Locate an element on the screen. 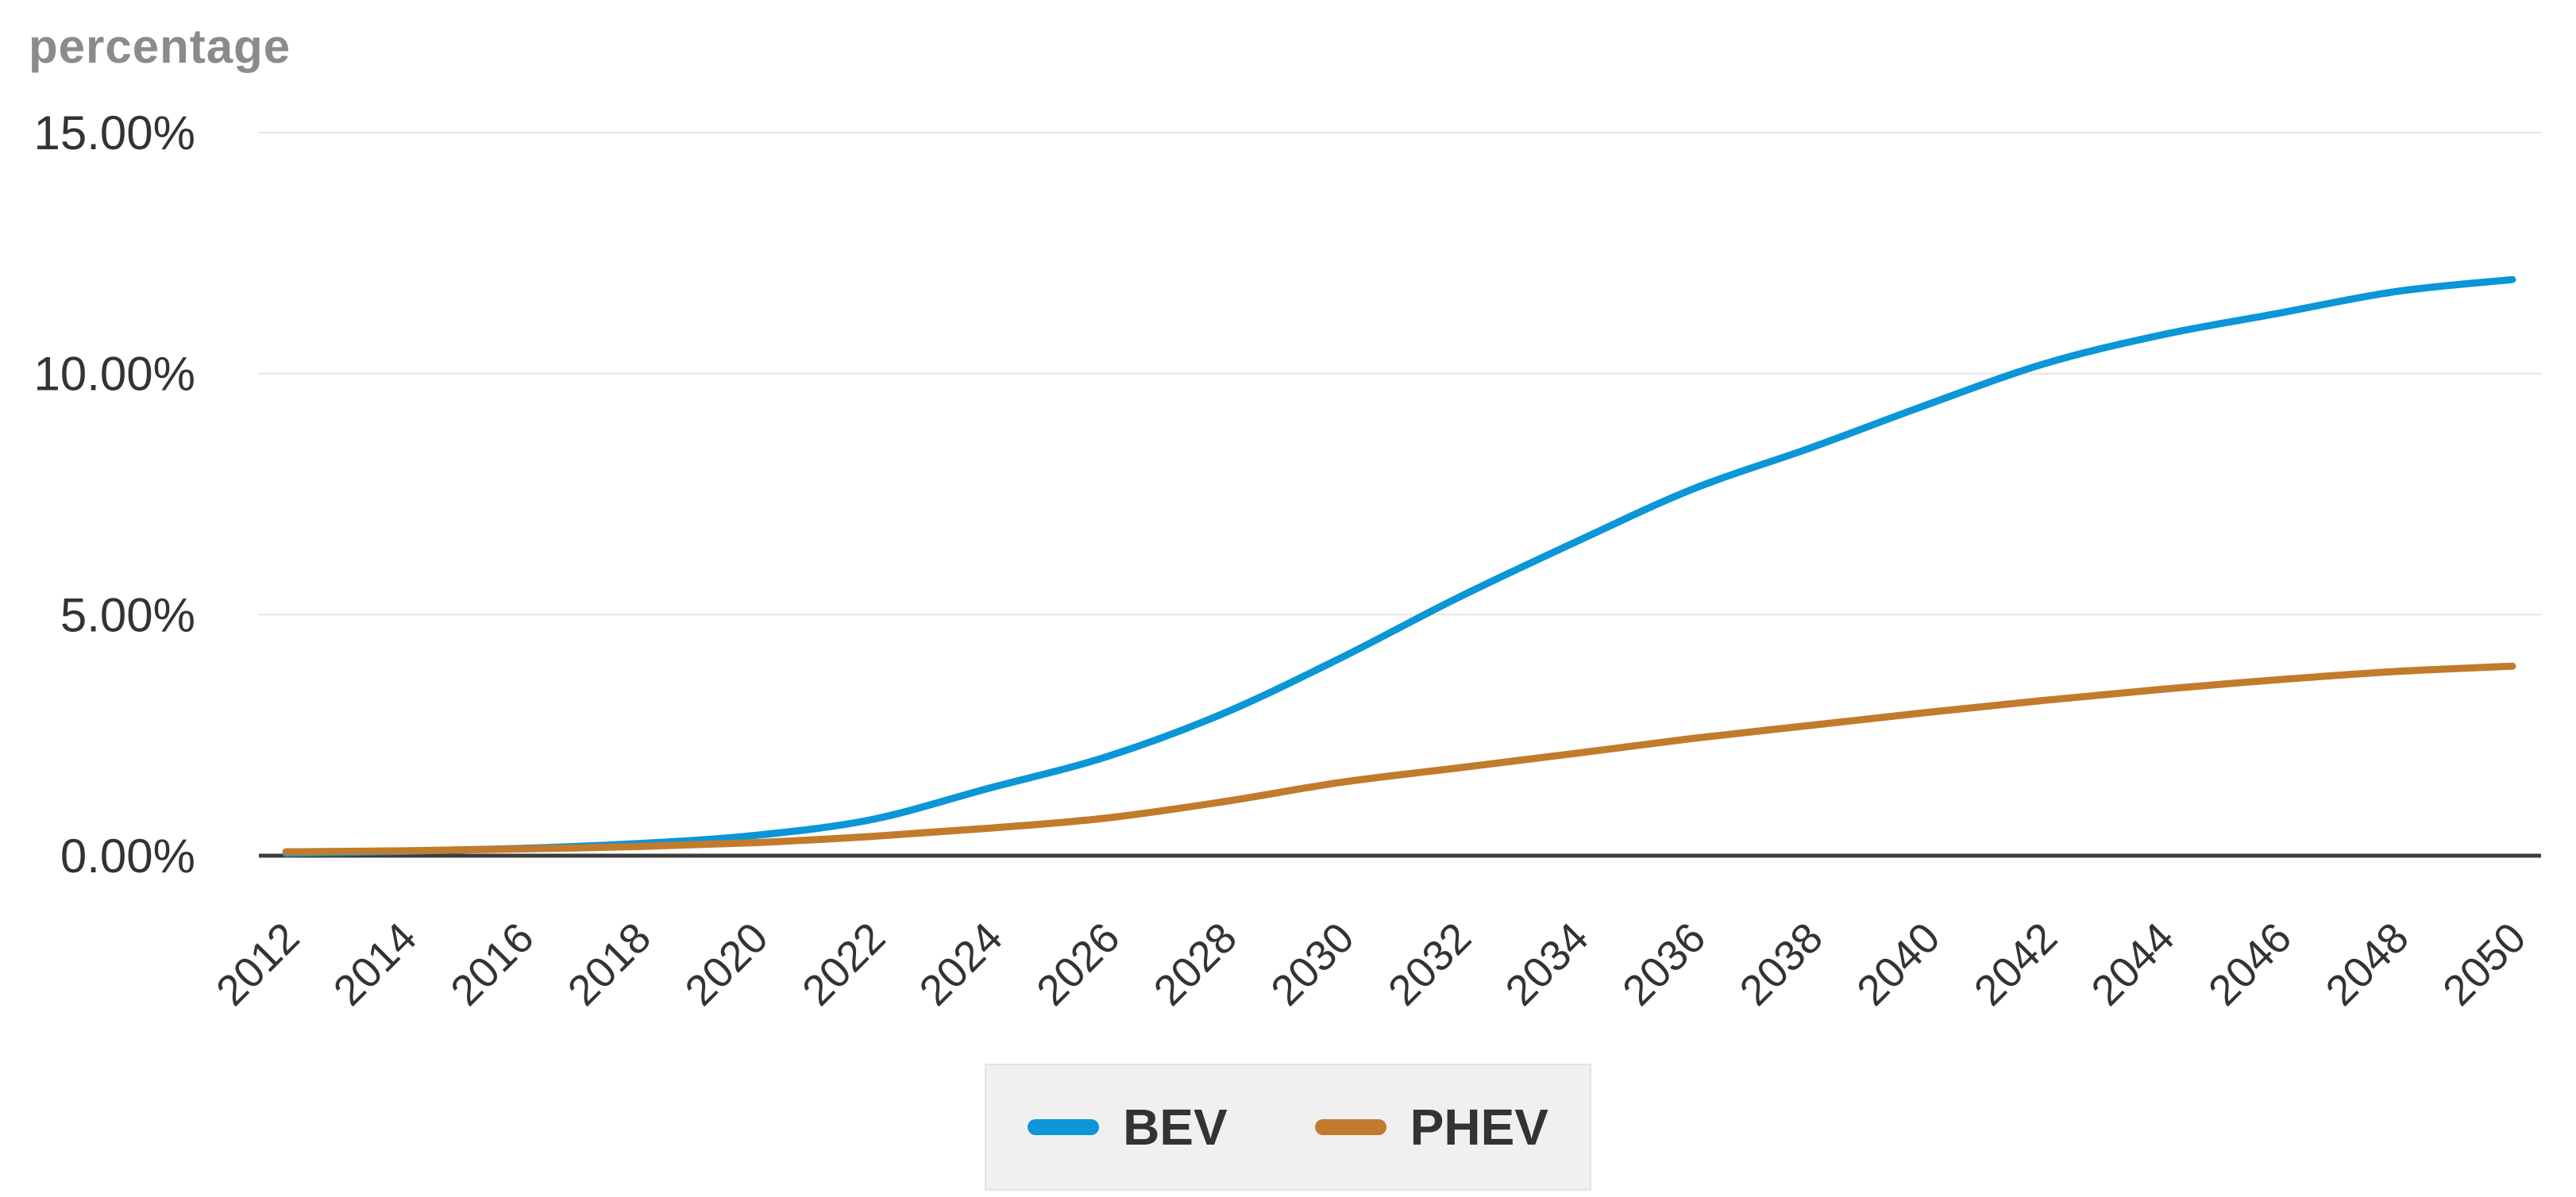 The width and height of the screenshot is (2576, 1197). legend-label-phev: PHEV is located at coordinates (1478, 1127).